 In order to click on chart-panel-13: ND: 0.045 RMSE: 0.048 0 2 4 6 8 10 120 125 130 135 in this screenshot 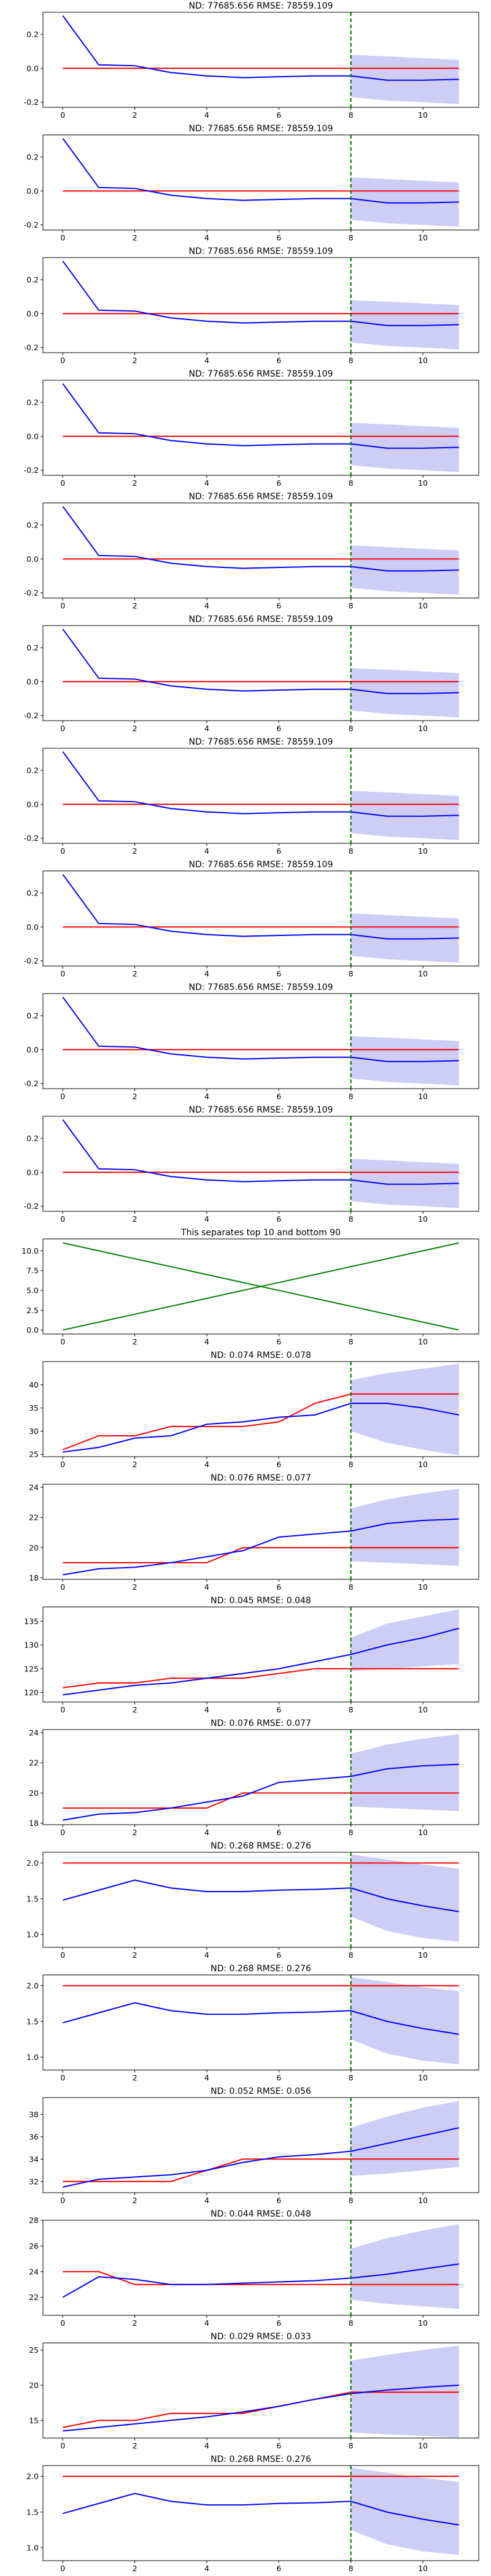, I will do `click(252, 1655)`.